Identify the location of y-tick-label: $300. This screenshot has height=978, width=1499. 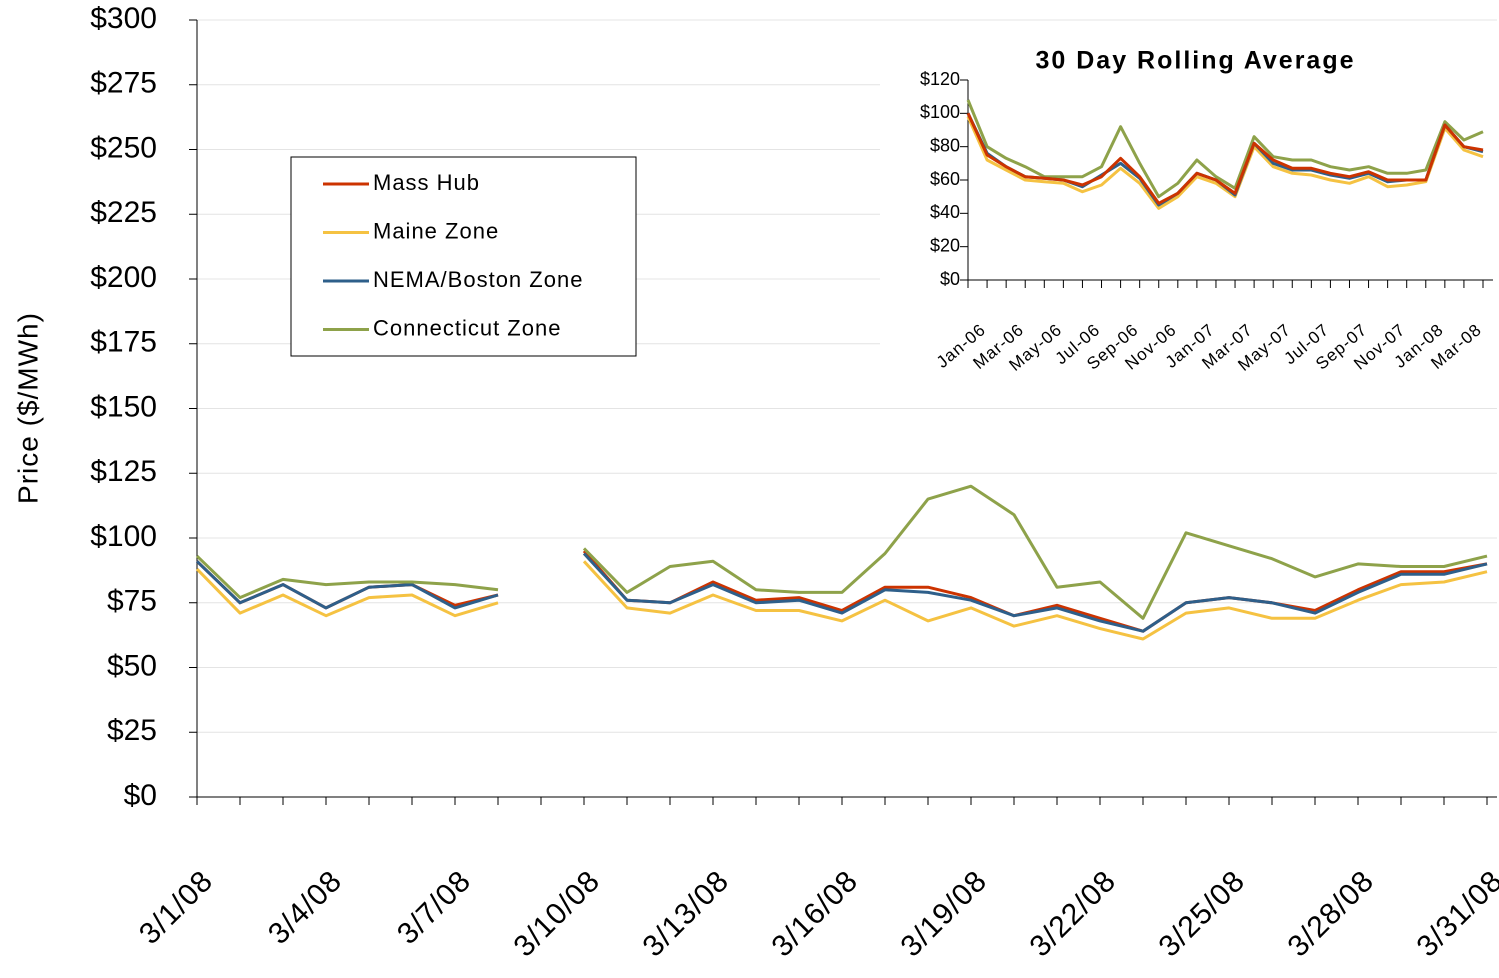
(123, 18).